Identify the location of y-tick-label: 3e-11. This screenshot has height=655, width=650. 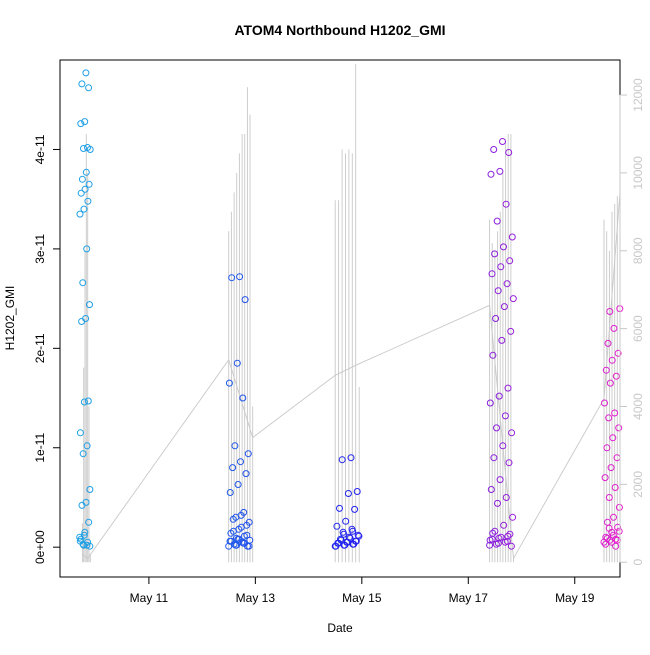
(40, 249).